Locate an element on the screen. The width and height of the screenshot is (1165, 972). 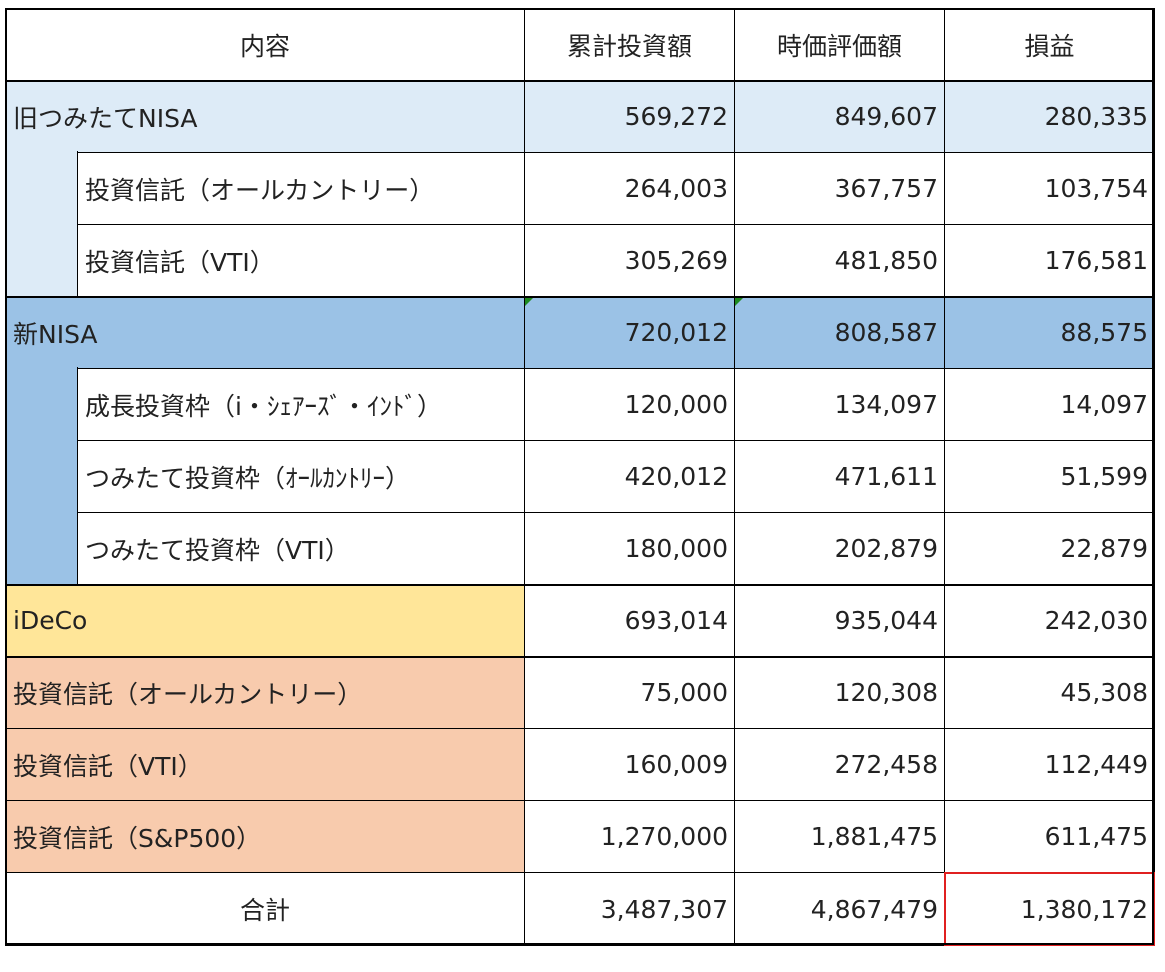
total-value: 4,867,479 is located at coordinates (839, 909).